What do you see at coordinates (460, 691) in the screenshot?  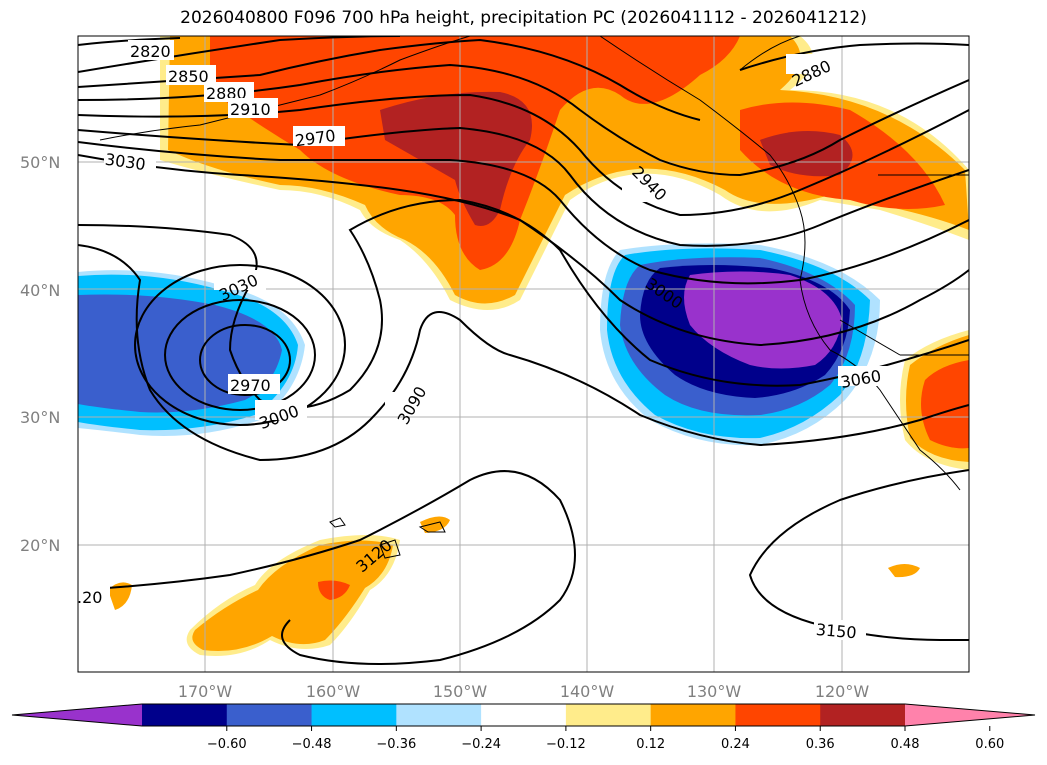 I see `lon-label-150w: 150°W` at bounding box center [460, 691].